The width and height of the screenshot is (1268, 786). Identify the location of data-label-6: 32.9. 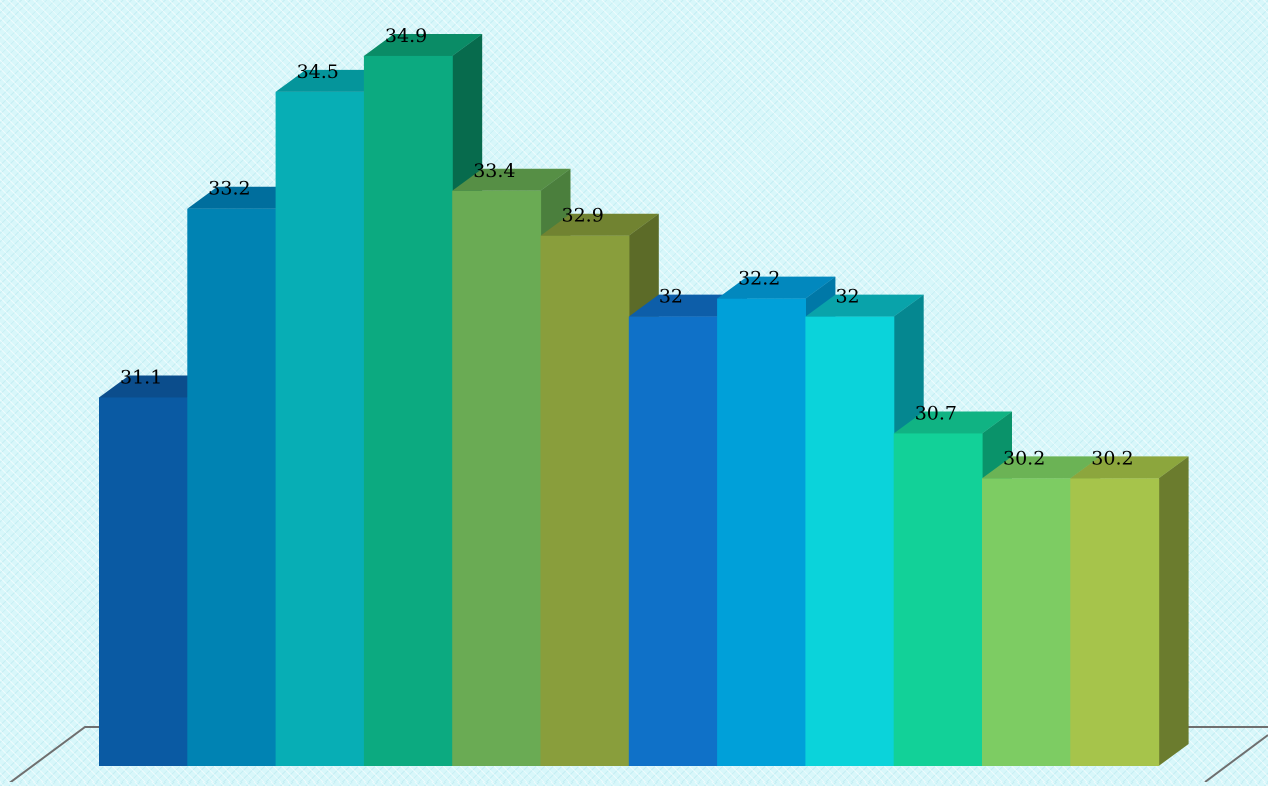
(582, 216).